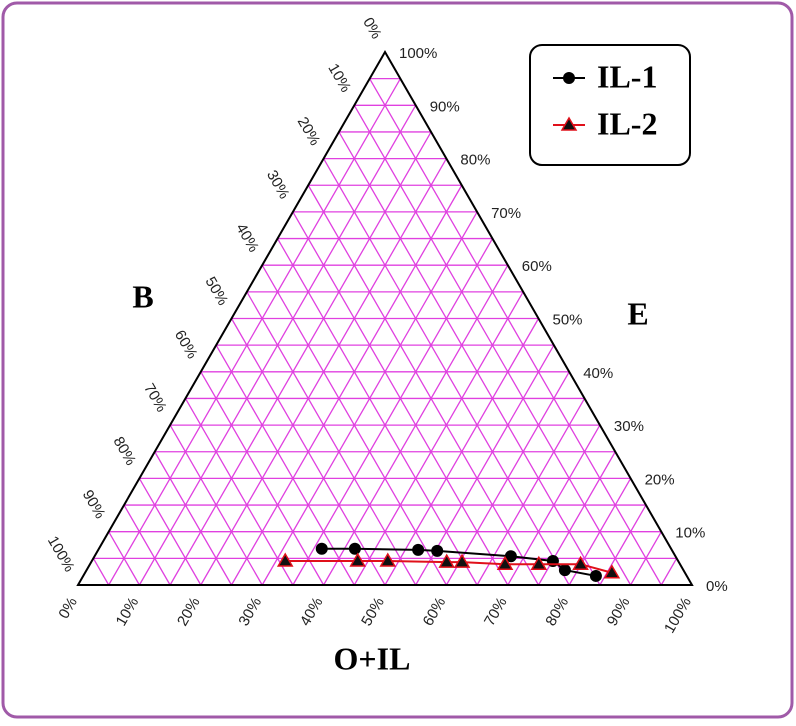 The width and height of the screenshot is (796, 726). Describe the element at coordinates (637, 313) in the screenshot. I see `axis-label-e: E` at that location.